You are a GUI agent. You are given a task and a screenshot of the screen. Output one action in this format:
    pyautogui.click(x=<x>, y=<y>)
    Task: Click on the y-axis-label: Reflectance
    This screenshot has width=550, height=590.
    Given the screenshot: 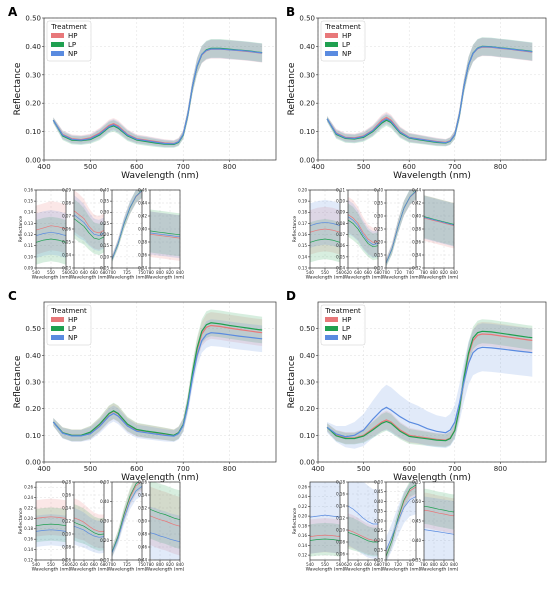 What is the action you would take?
    pyautogui.click(x=295, y=521)
    